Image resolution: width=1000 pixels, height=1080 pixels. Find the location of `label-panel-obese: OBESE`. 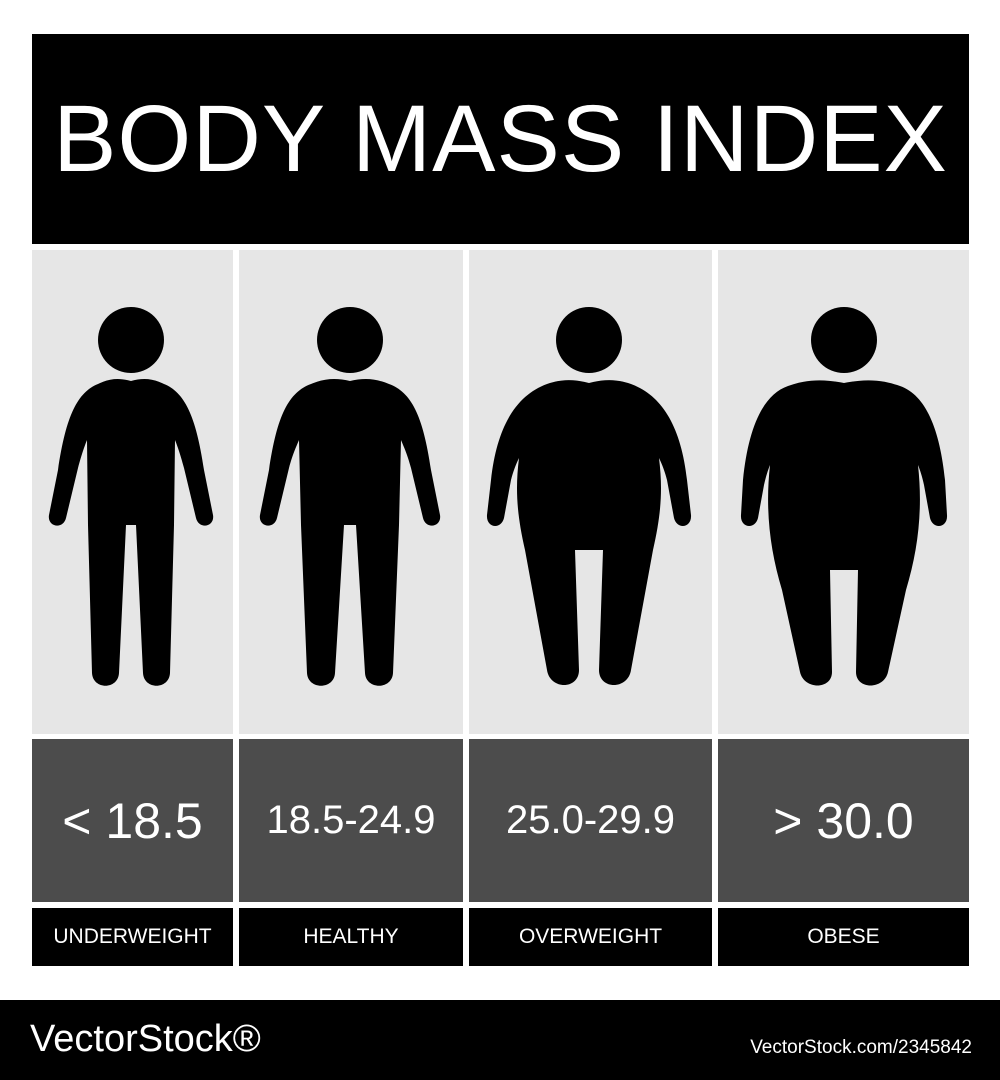

label-panel-obese: OBESE is located at coordinates (843, 937).